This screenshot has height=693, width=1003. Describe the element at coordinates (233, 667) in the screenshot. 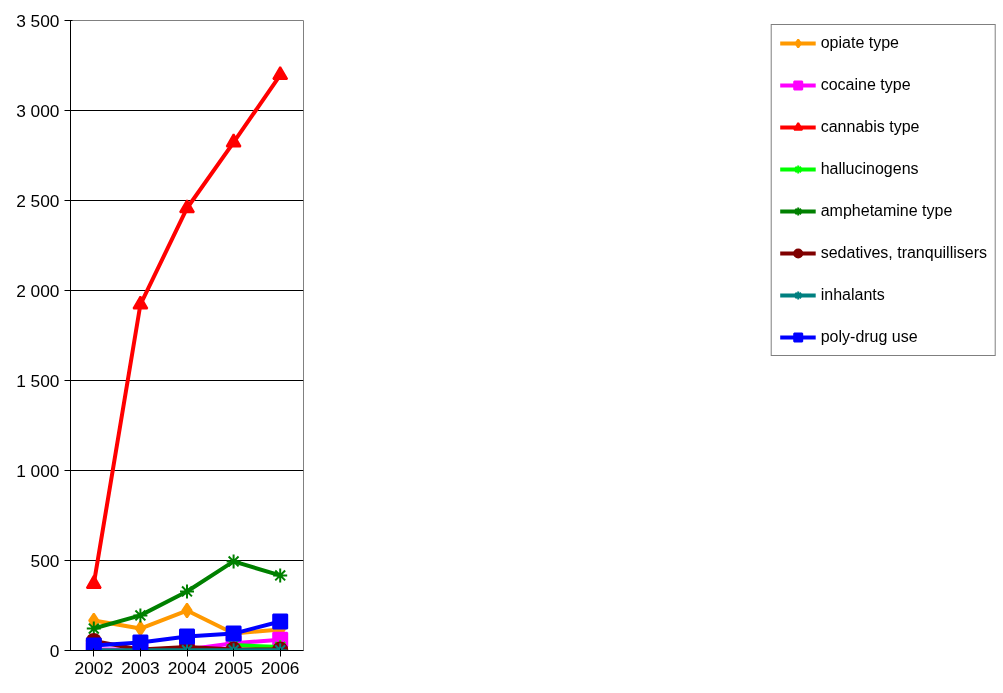

I see `x-tick-label: 2005` at that location.